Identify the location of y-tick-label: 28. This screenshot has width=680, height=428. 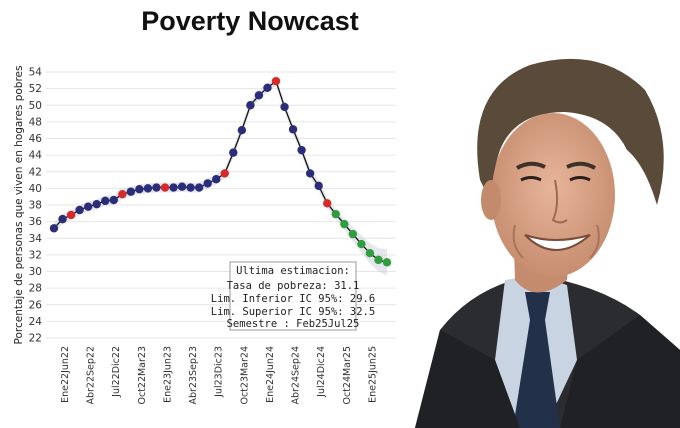
(35, 289).